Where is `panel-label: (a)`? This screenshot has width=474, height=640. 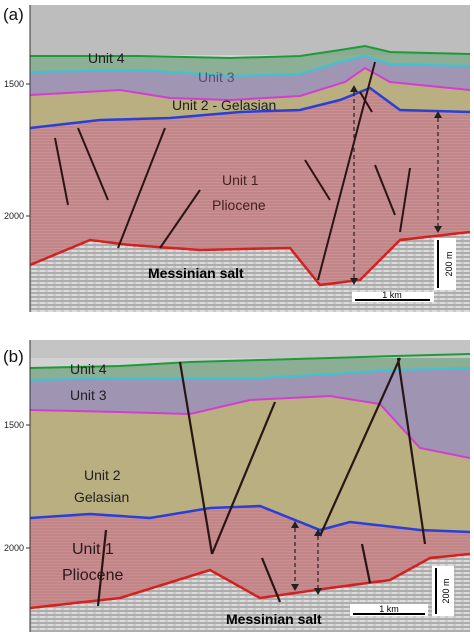
panel-label: (a) is located at coordinates (13, 14).